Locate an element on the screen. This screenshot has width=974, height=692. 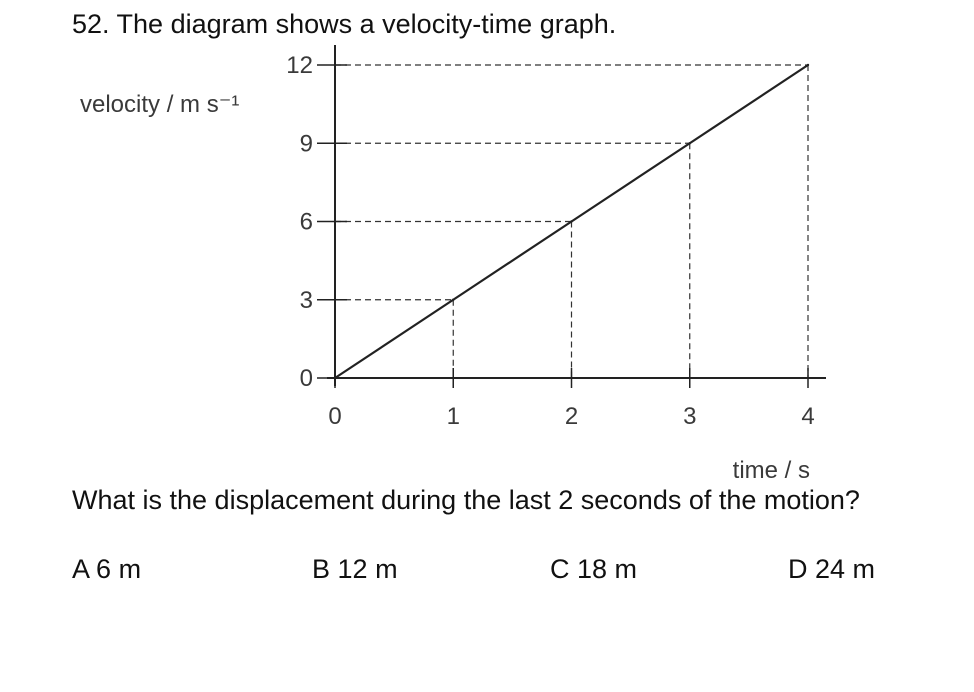
option-d-text: 24 m is located at coordinates (845, 569).